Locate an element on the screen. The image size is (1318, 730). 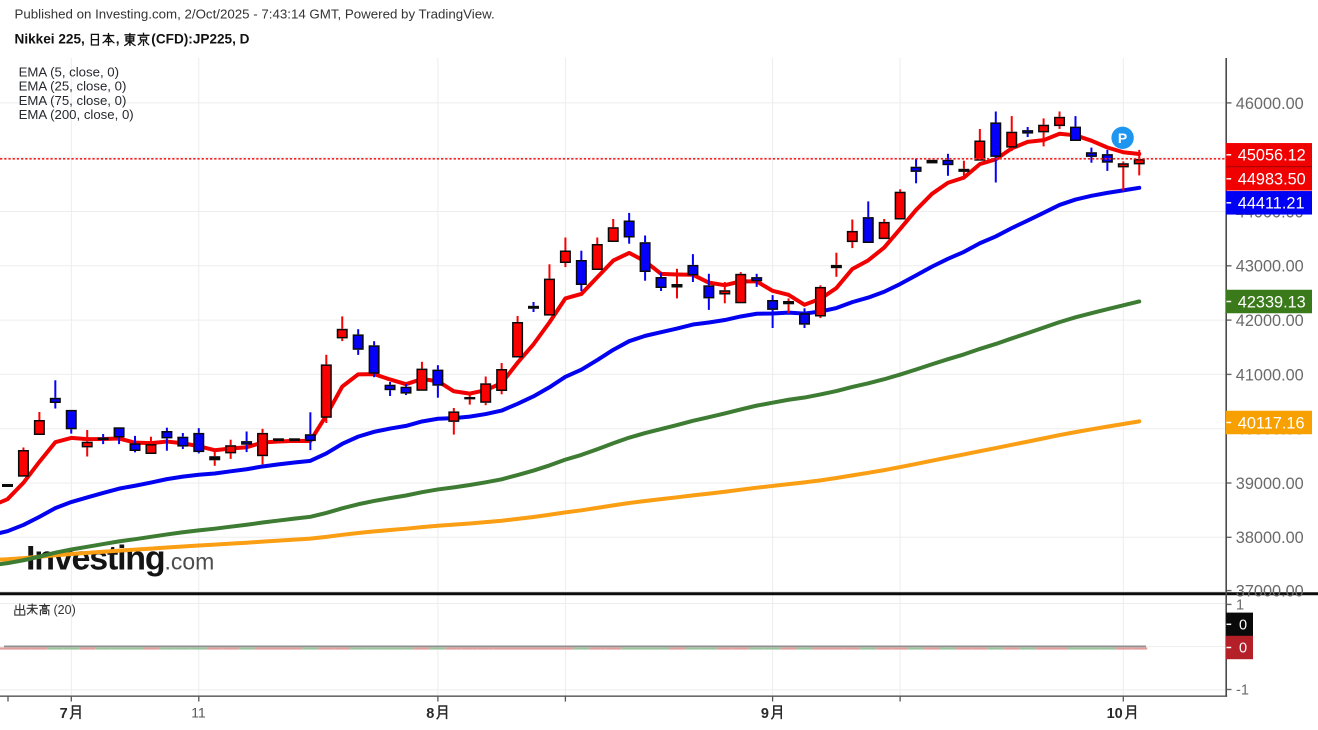
svg-text: 40117.16 is located at coordinates (1271, 423).